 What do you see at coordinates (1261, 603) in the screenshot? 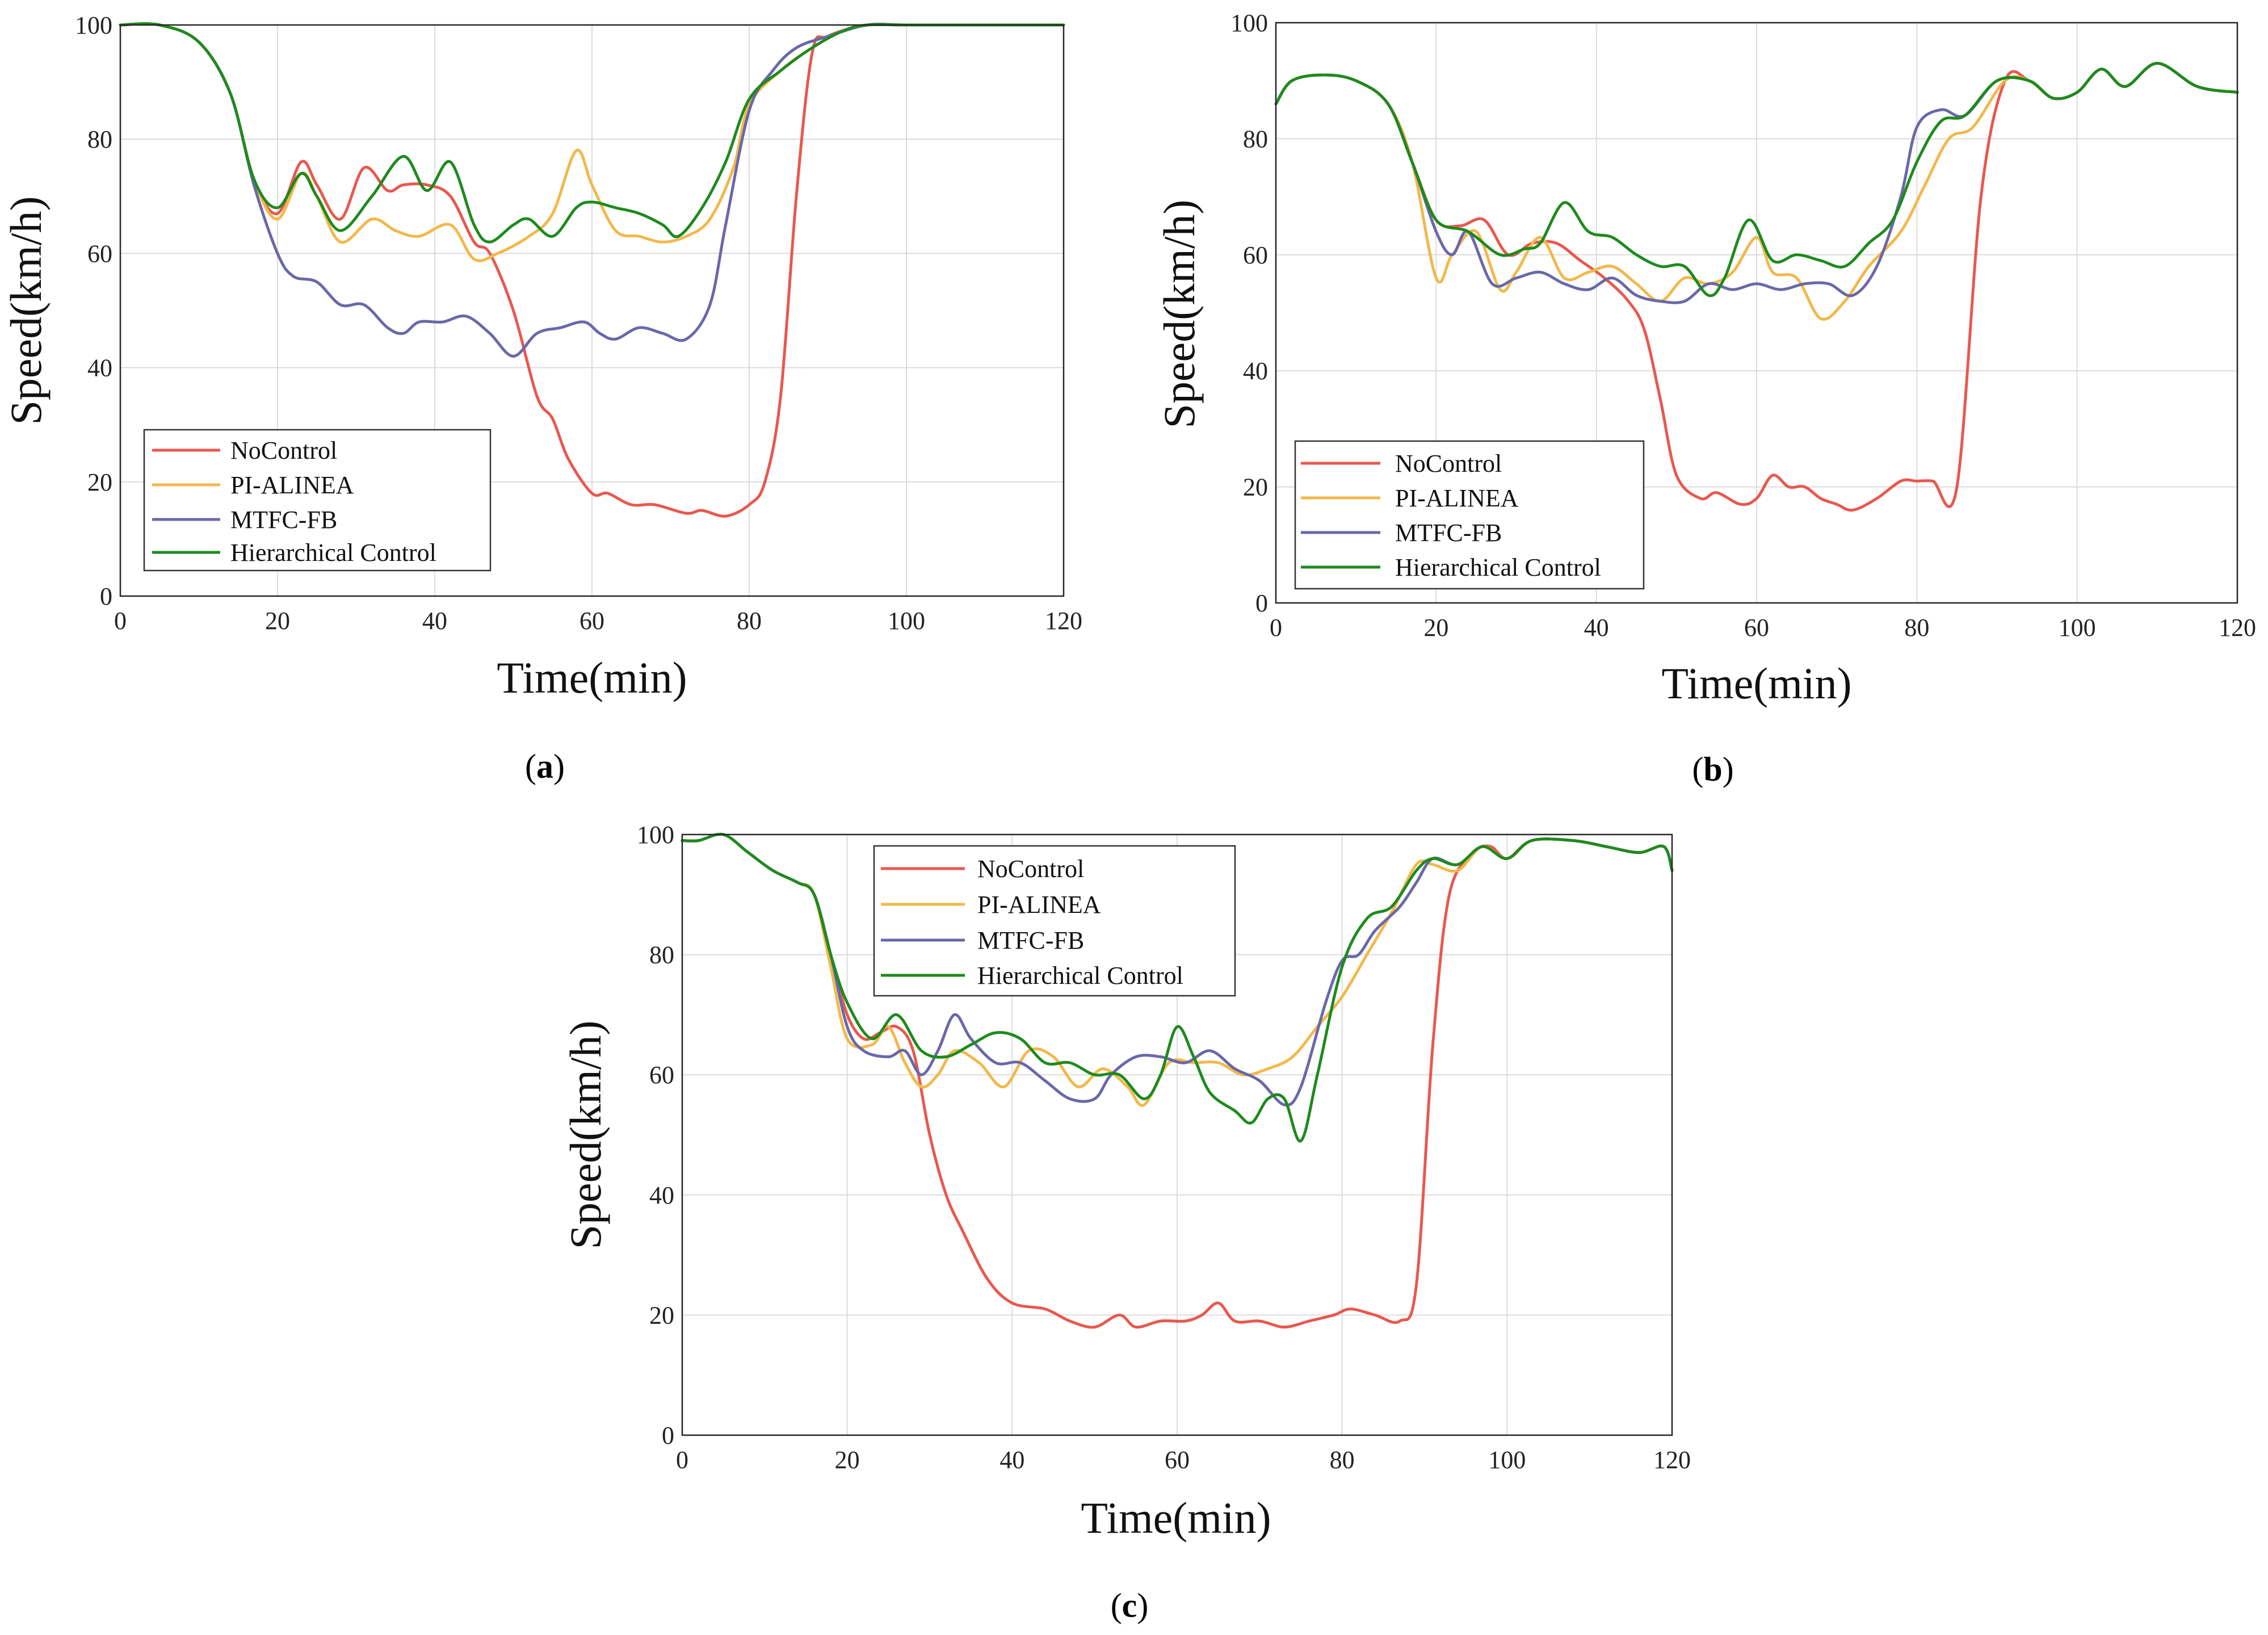
I see `ytick-label-0-b: 0` at bounding box center [1261, 603].